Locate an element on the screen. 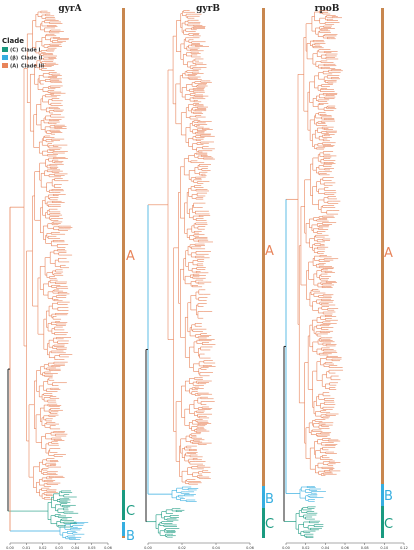 Image resolution: width=414 pixels, height=550 pixels. panel-title-gyra: gyrA is located at coordinates (70, 9).